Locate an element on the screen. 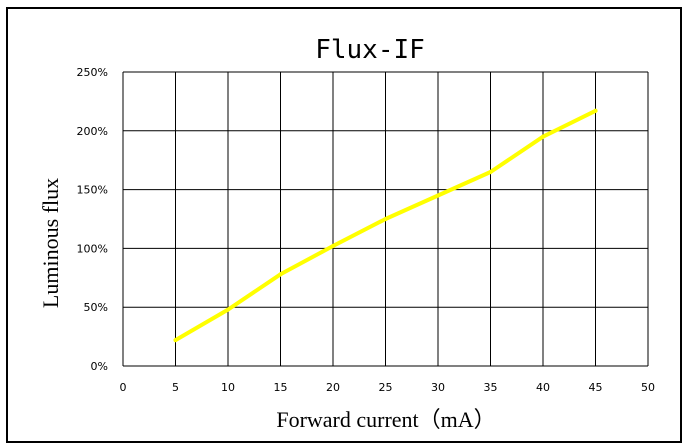 This screenshot has width=686, height=446. x-tick-label: 10 is located at coordinates (228, 387).